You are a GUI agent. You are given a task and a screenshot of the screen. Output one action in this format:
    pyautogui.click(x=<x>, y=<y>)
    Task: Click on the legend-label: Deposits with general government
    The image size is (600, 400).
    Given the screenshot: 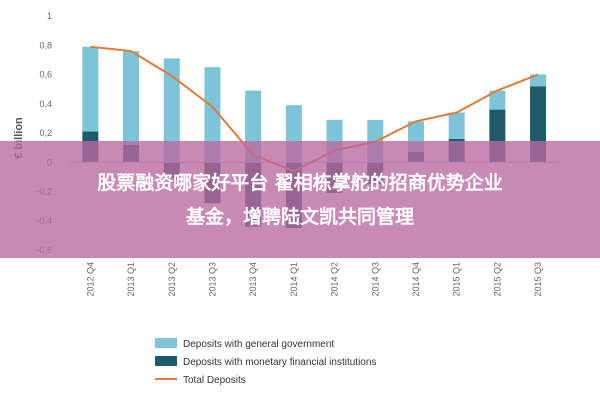 What is the action you would take?
    pyautogui.click(x=258, y=344)
    